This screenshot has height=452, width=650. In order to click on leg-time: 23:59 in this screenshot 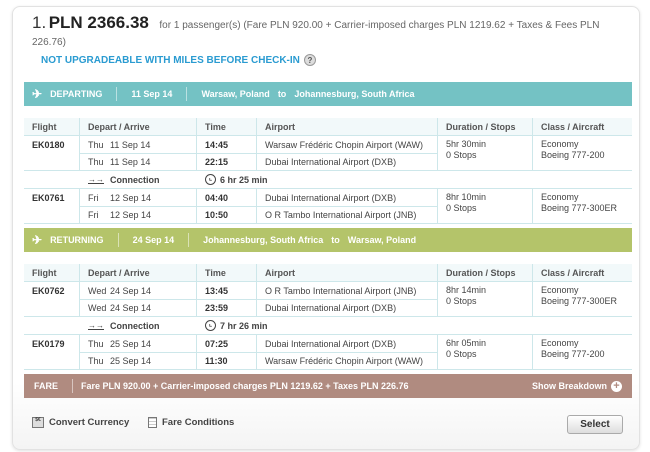, I will do `click(226, 307)`.